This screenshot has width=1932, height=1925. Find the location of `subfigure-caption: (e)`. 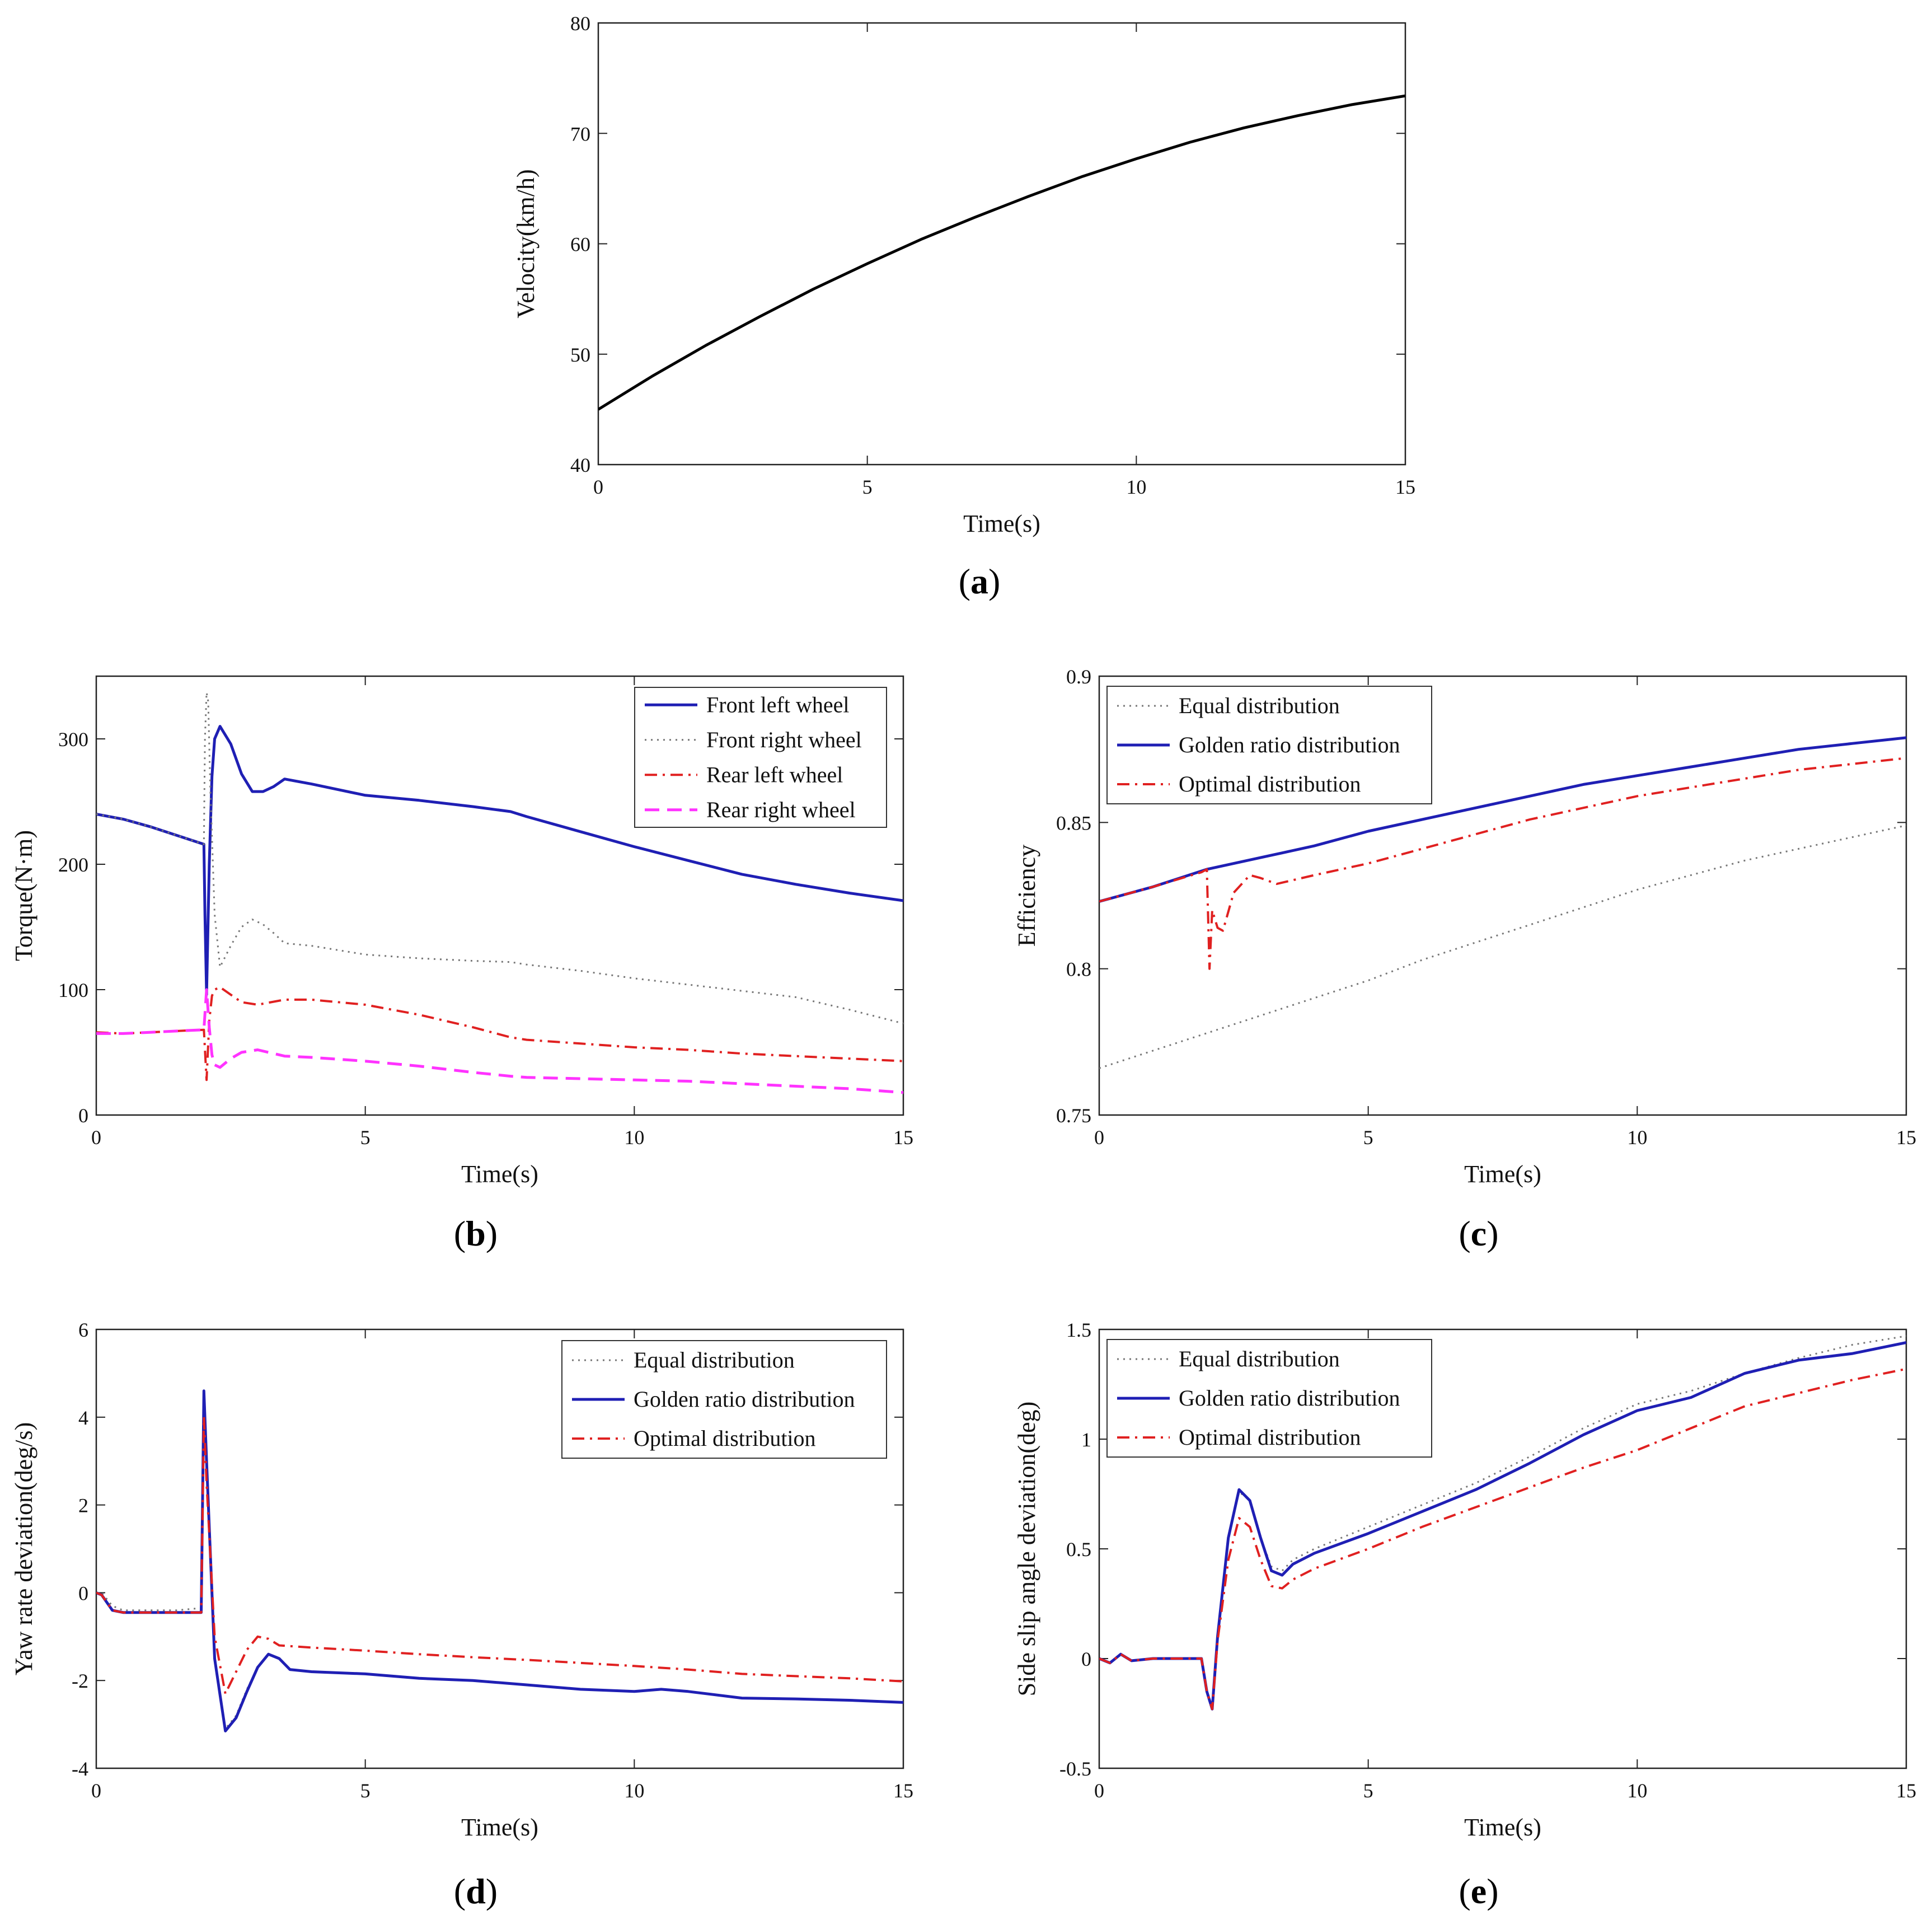

subfigure-caption: (e) is located at coordinates (1478, 1891).